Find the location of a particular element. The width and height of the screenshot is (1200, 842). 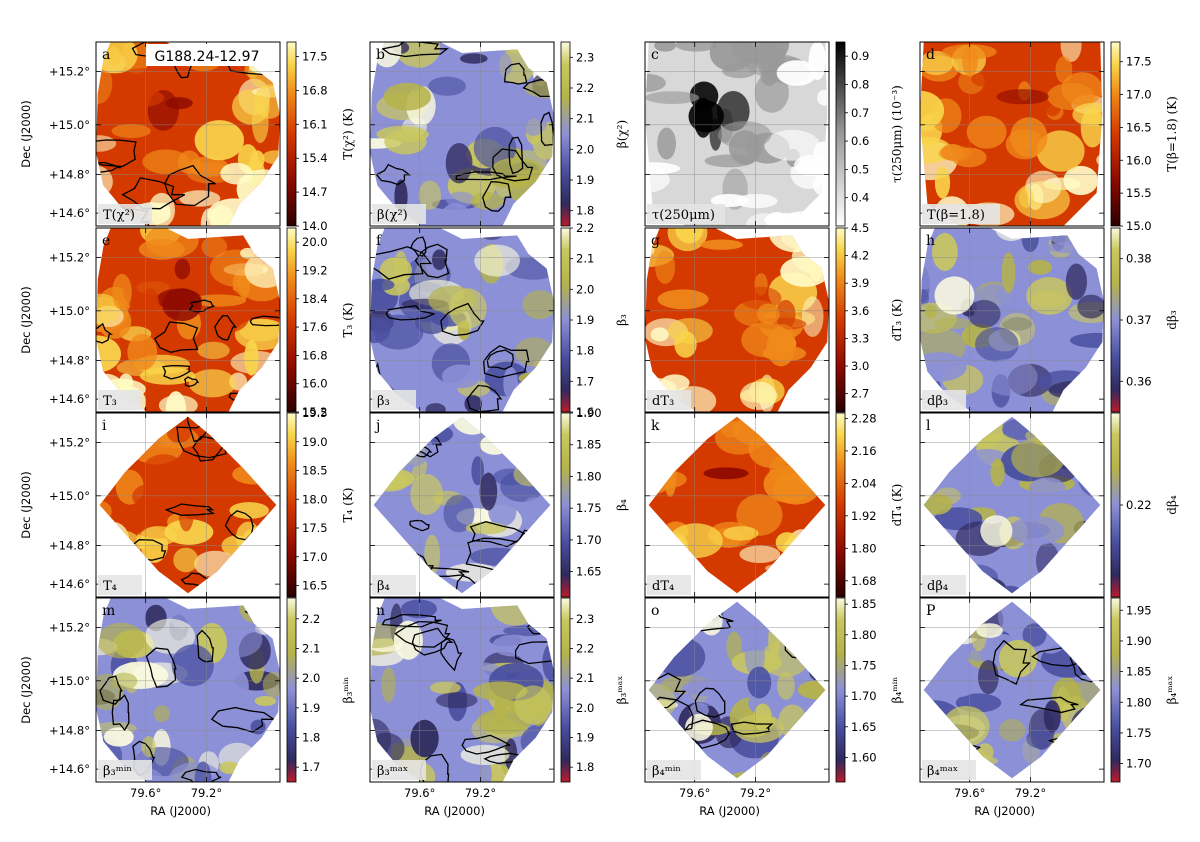

inner-label: β₄ is located at coordinates (383, 586).